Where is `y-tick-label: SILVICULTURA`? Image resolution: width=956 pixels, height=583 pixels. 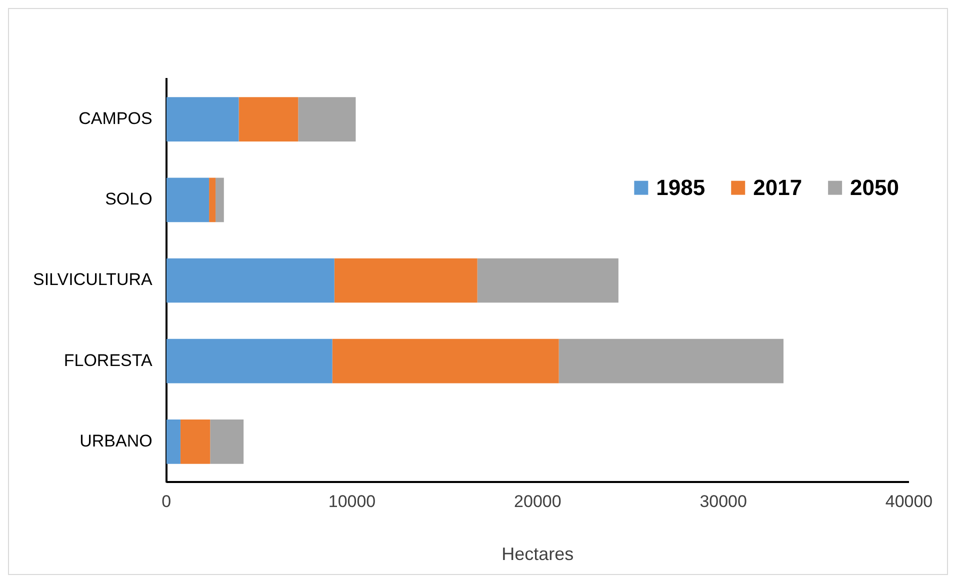
y-tick-label: SILVICULTURA is located at coordinates (92, 280).